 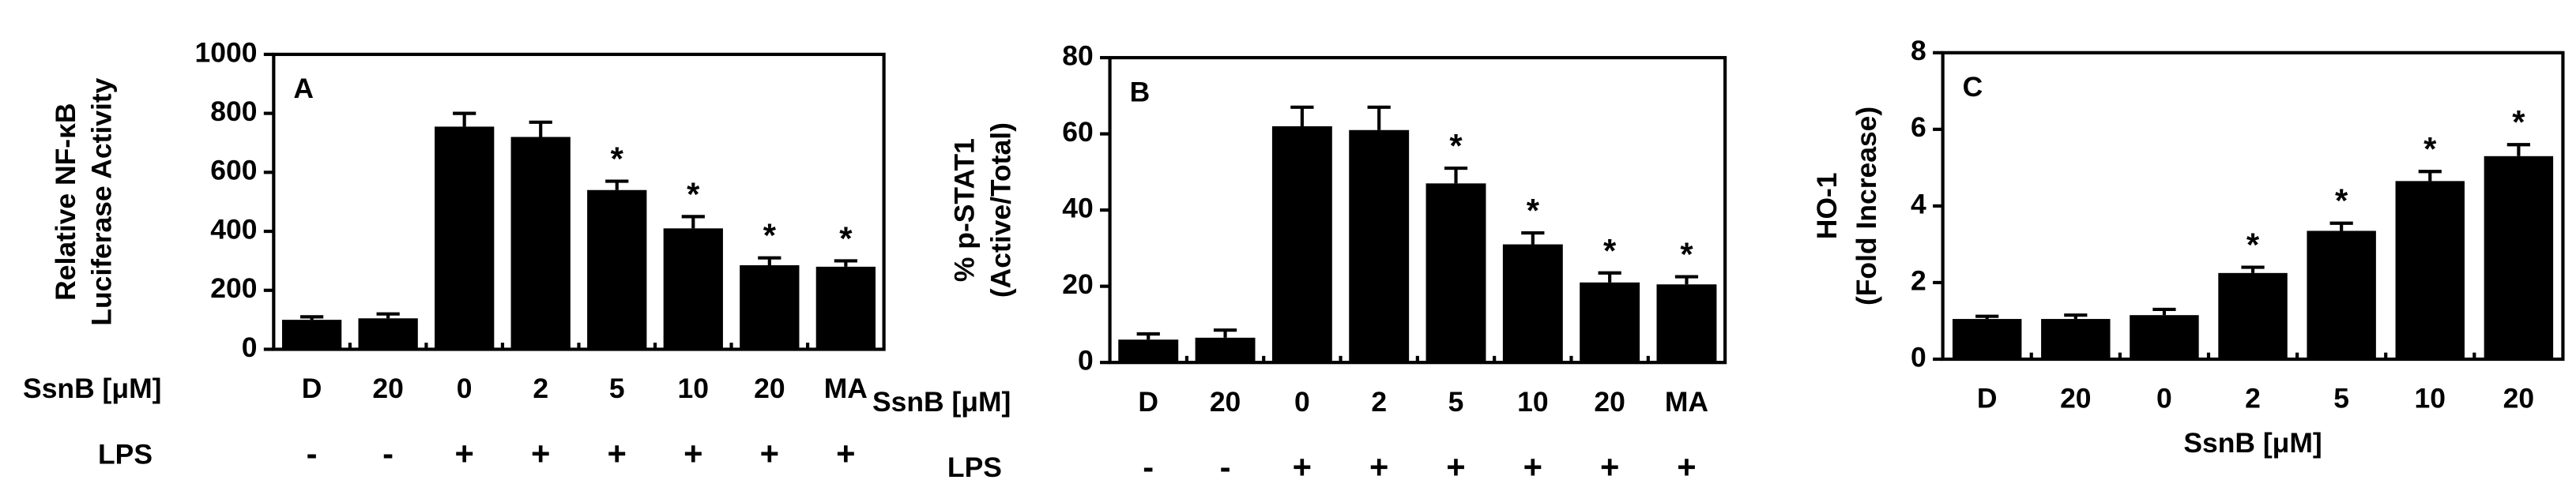 What do you see at coordinates (1918, 127) in the screenshot?
I see `y-tick-label: 6` at bounding box center [1918, 127].